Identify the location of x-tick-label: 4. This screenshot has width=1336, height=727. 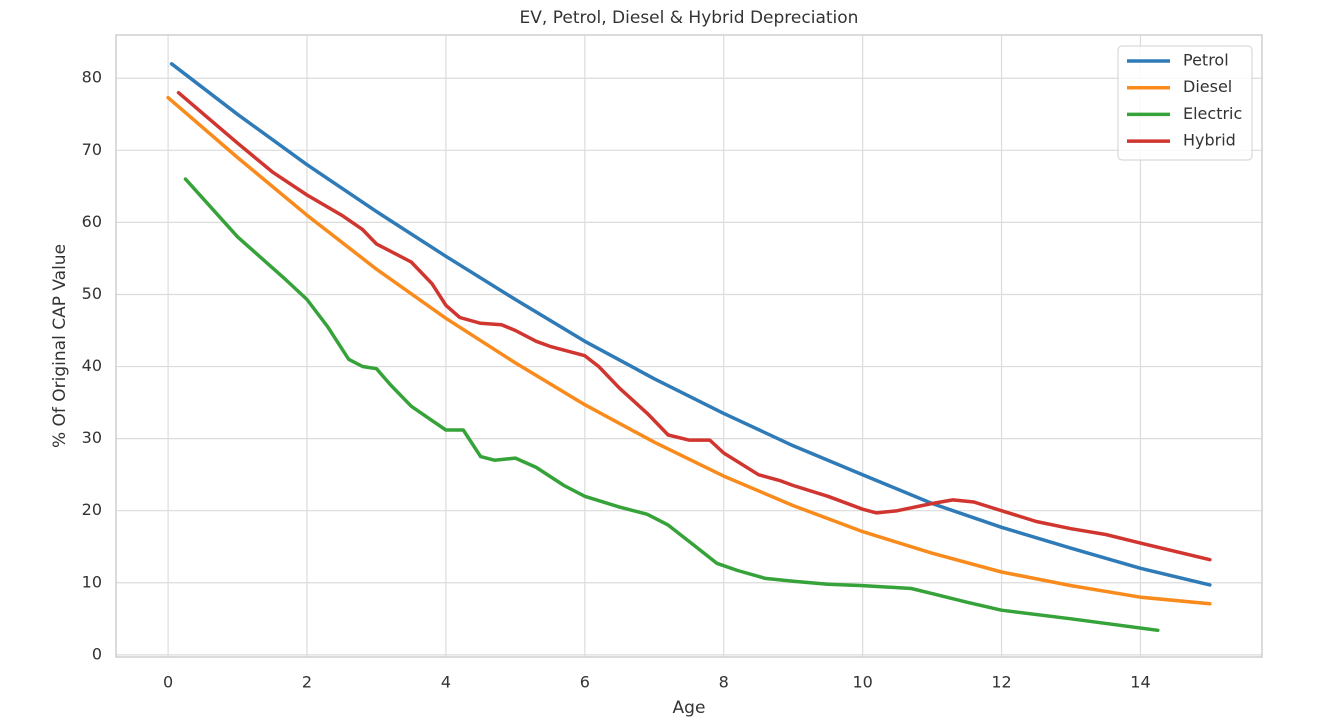
(446, 682).